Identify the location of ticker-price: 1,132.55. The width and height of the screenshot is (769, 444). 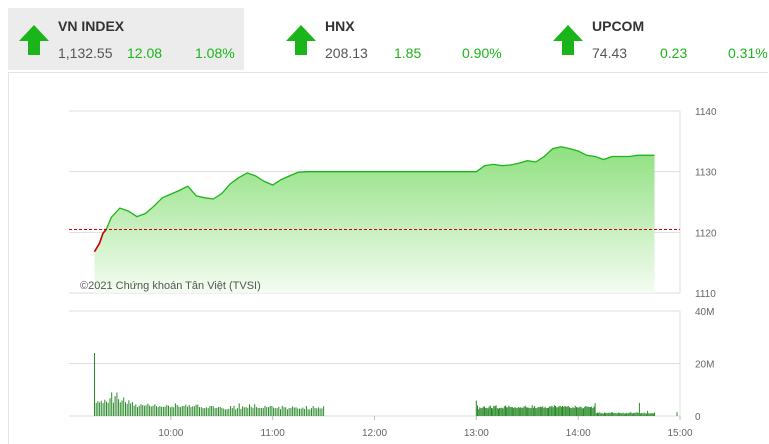
(85, 53).